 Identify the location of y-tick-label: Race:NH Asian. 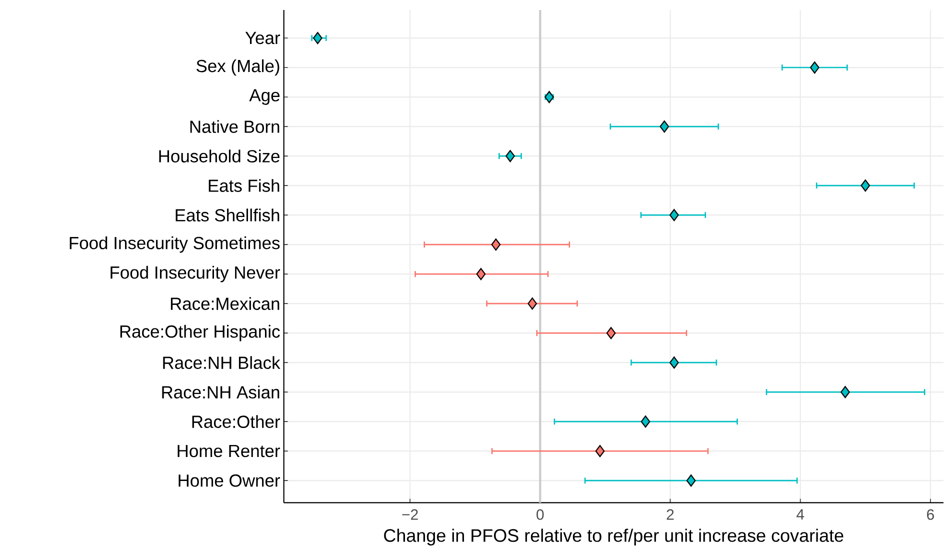
(221, 392).